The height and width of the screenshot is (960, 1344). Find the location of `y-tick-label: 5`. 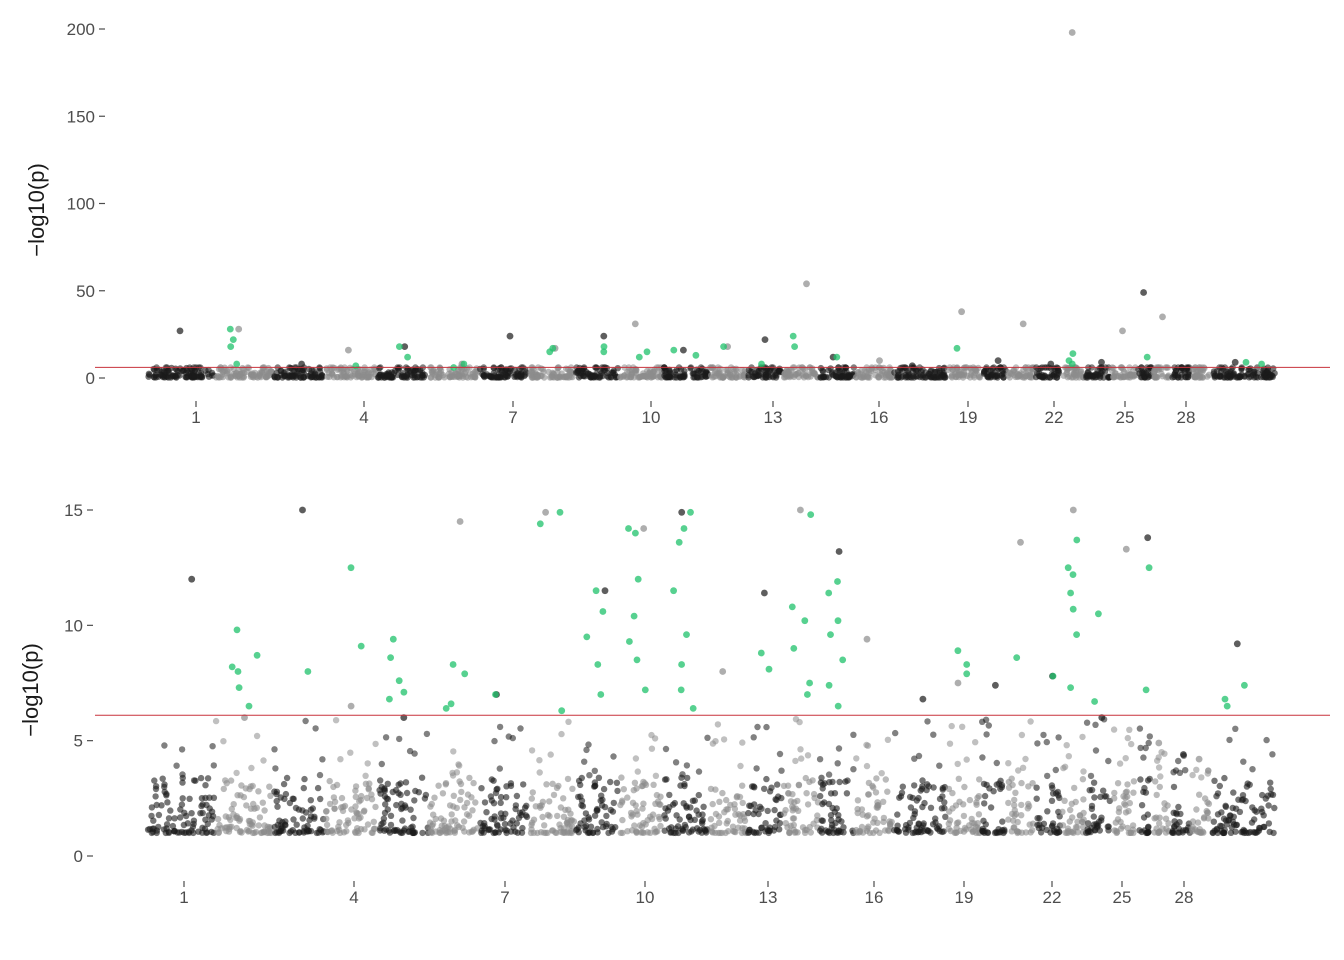

y-tick-label: 5 is located at coordinates (78, 741).